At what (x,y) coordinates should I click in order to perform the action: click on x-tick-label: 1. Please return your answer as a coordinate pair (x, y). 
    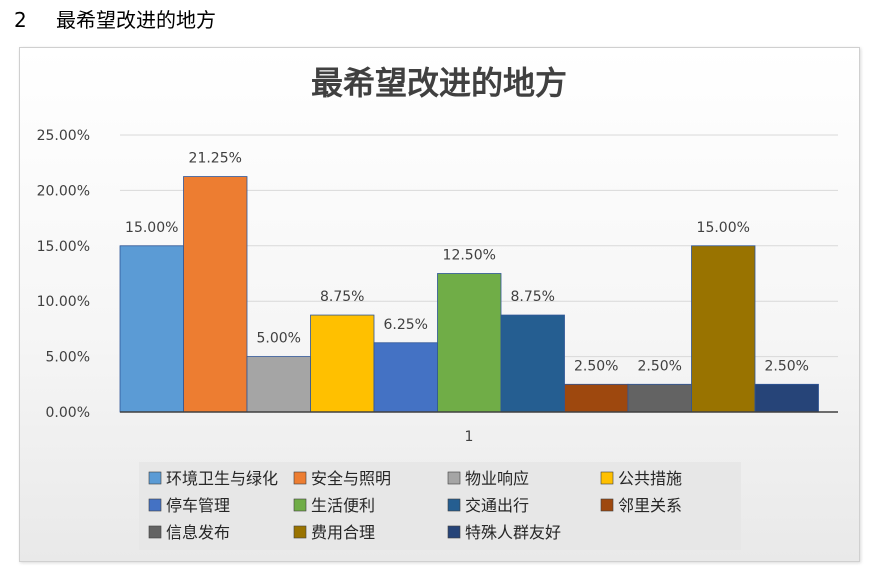
    Looking at the image, I should click on (469, 437).